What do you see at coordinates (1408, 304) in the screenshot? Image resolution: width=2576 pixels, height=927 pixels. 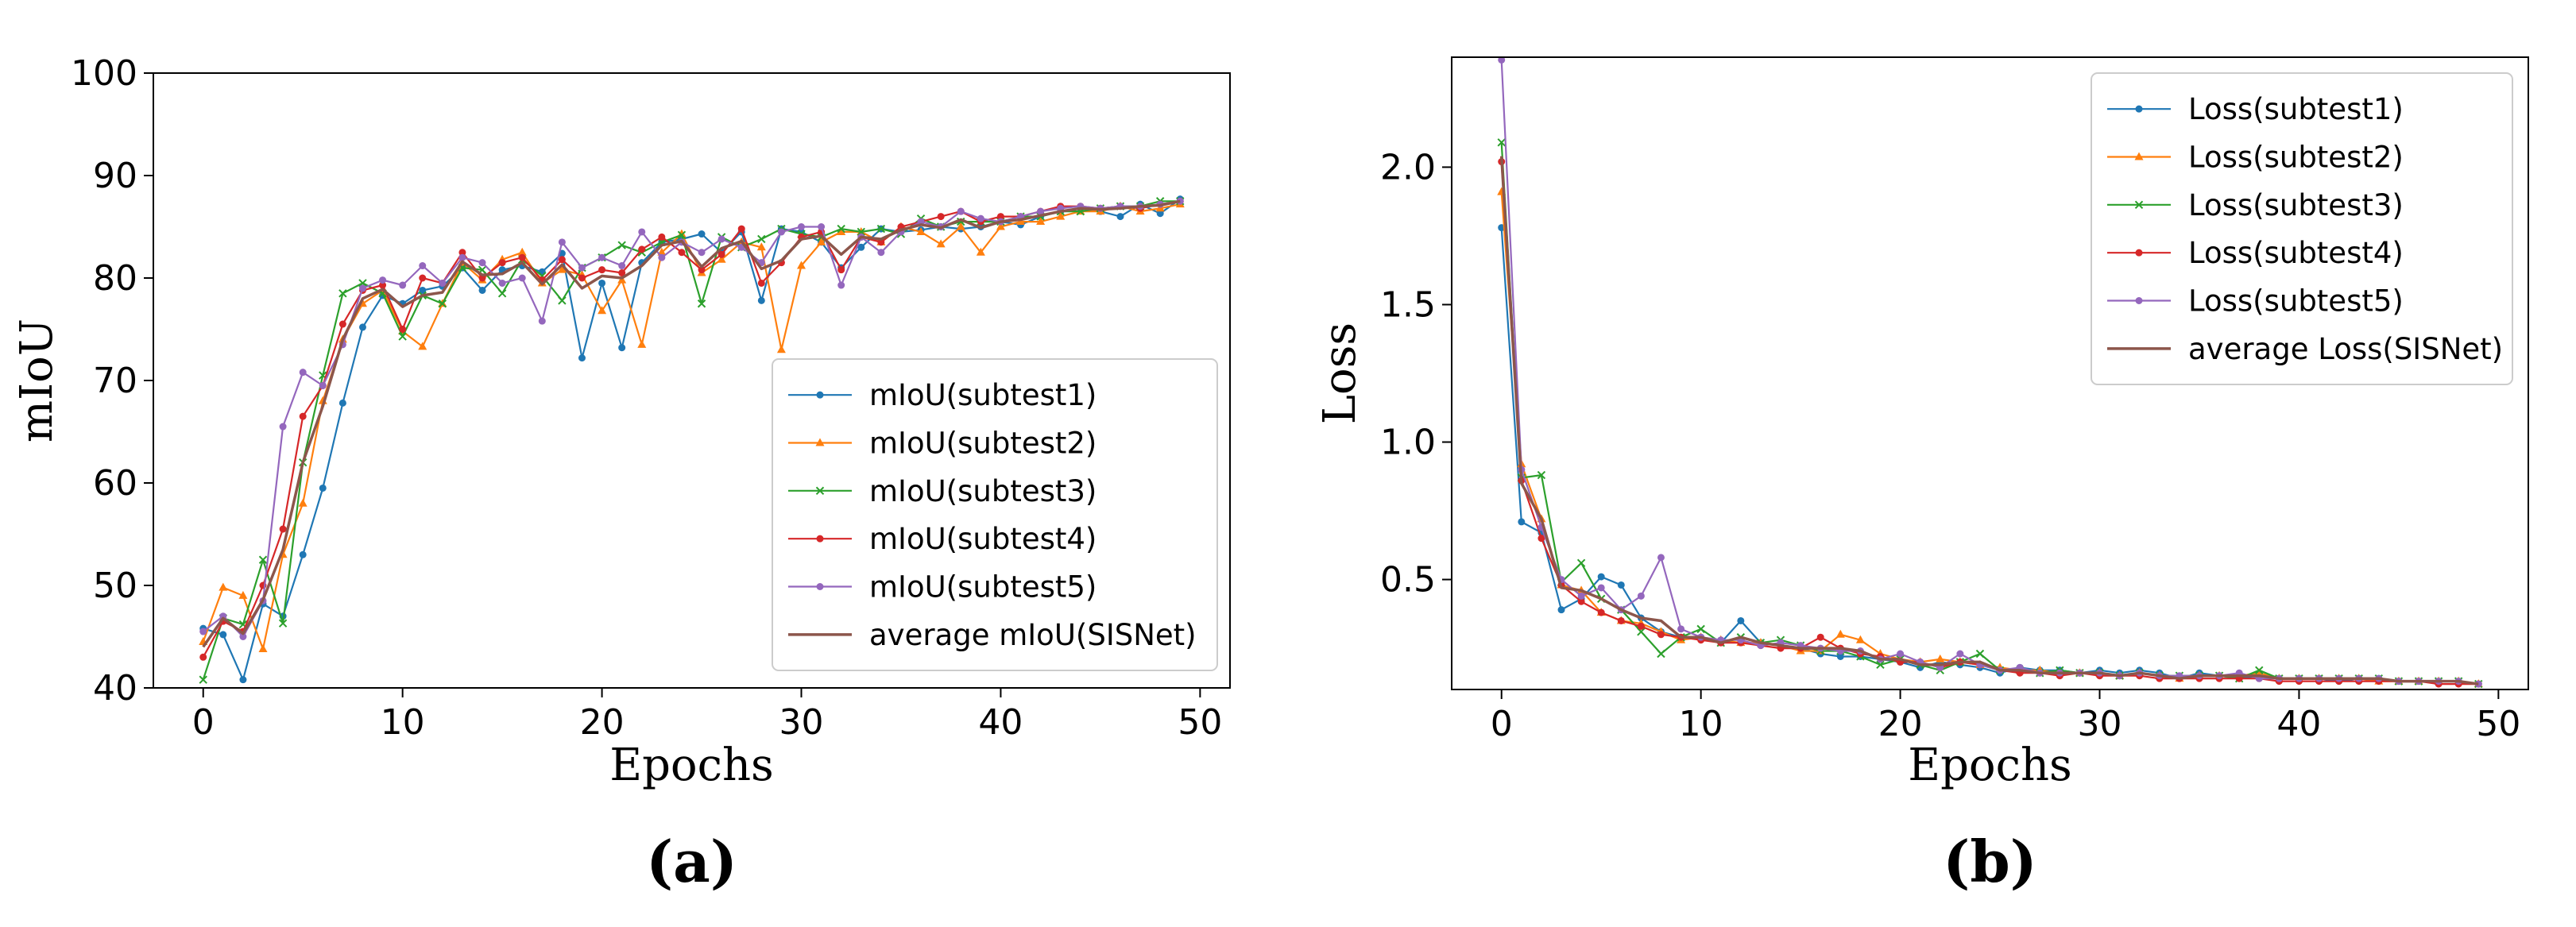 I see `y-tick-label: 1.5` at bounding box center [1408, 304].